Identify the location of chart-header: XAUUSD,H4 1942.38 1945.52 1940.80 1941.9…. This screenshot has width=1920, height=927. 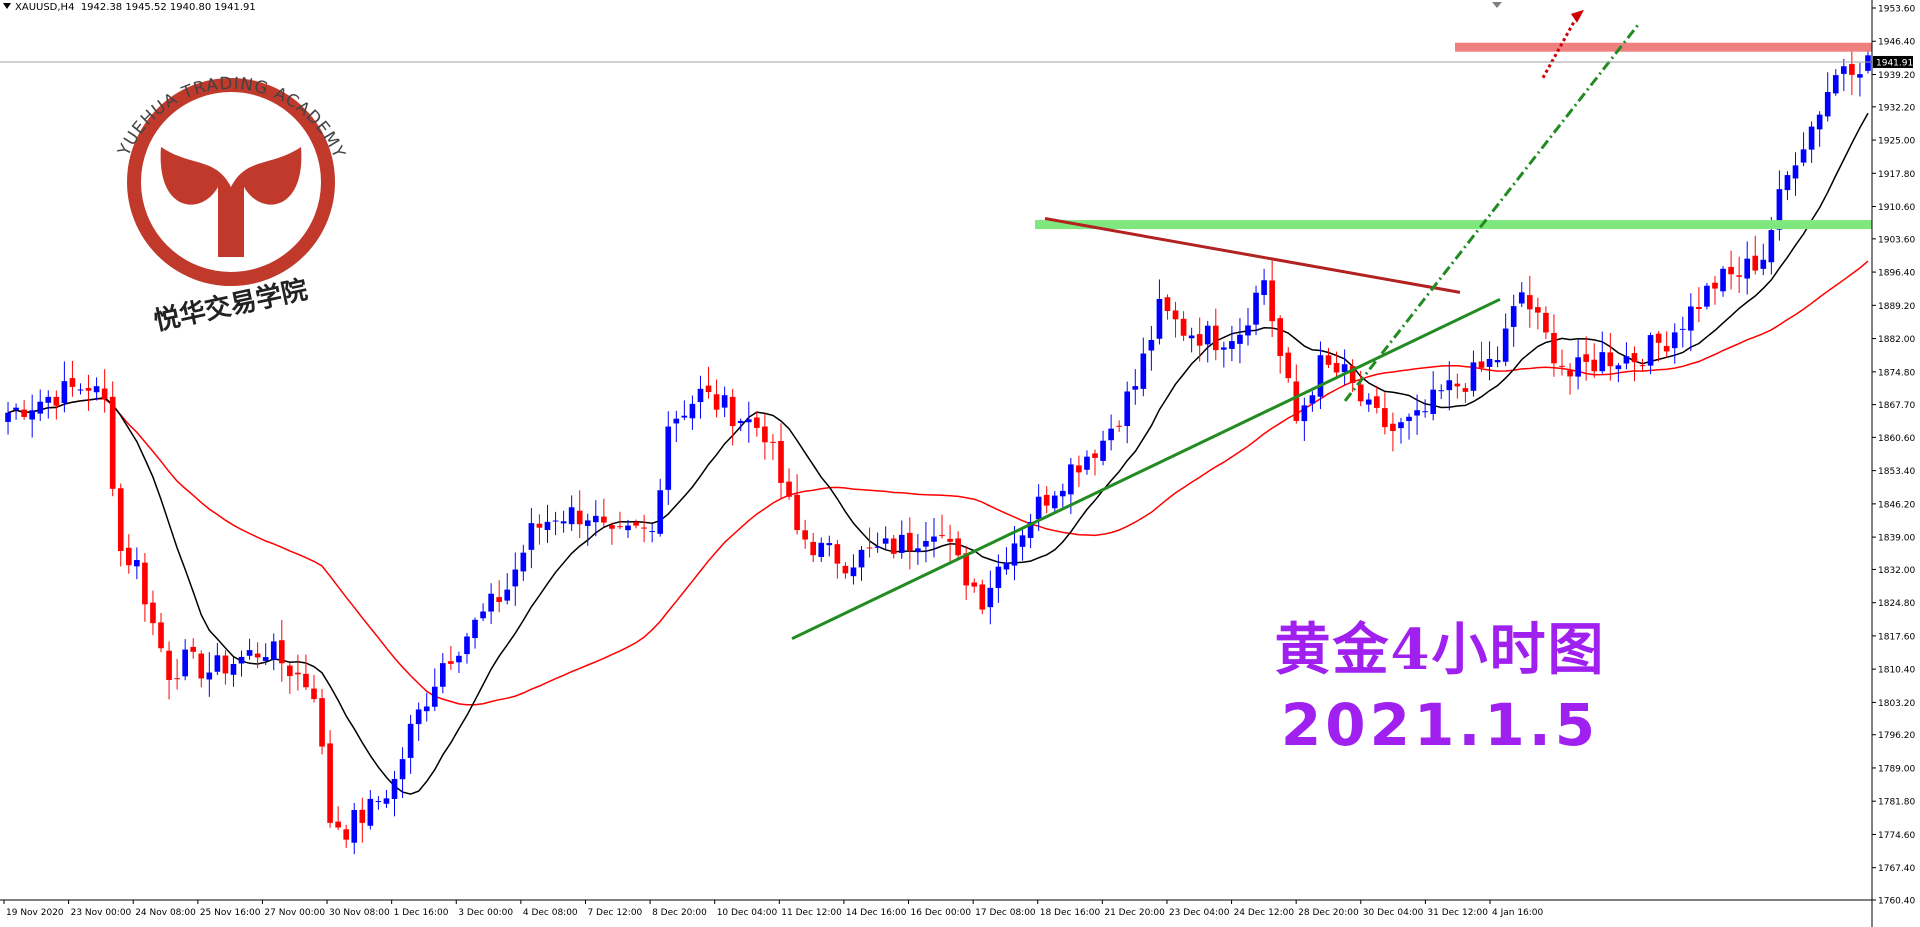
(129, 7).